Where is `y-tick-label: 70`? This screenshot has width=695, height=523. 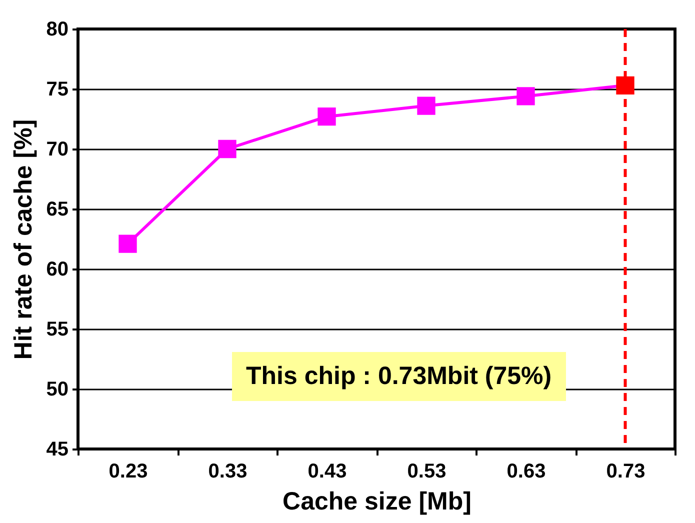 y-tick-label: 70 is located at coordinates (57, 149).